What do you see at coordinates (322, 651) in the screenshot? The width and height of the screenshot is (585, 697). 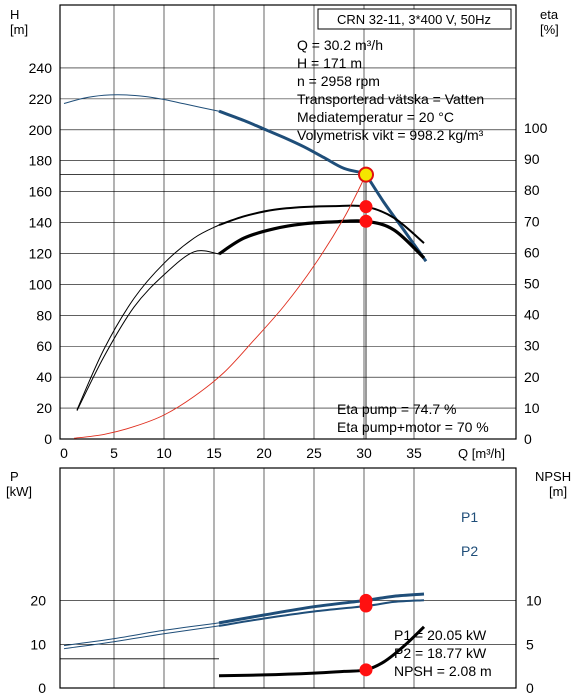 I see `npsh-curve` at bounding box center [322, 651].